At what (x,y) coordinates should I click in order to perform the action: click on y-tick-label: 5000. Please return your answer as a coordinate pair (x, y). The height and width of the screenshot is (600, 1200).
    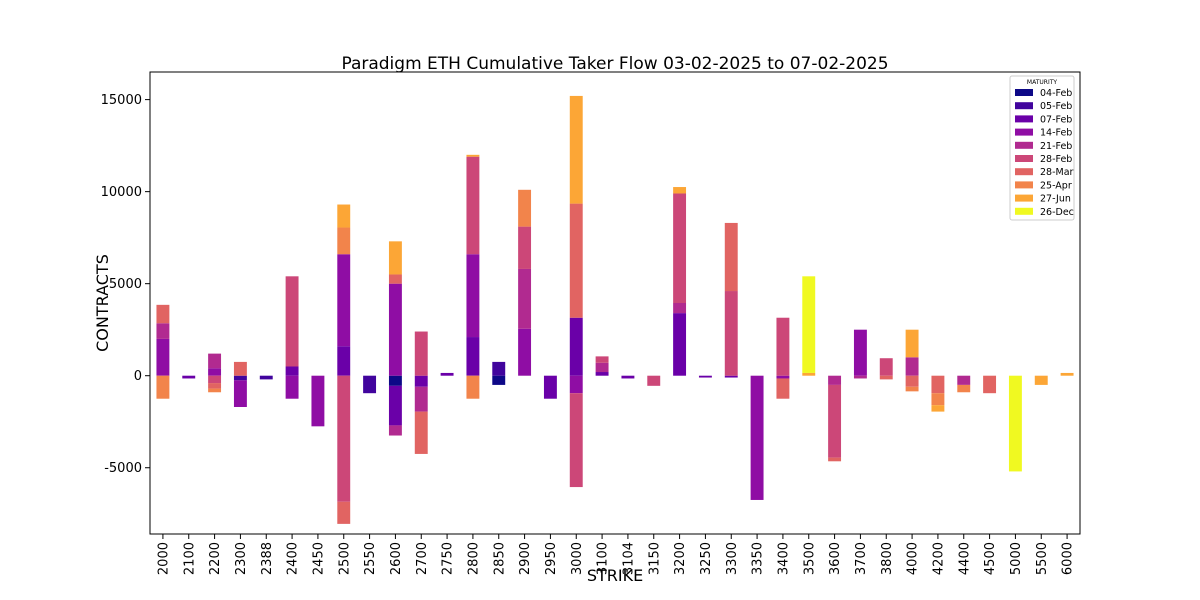
    Looking at the image, I should click on (125, 284).